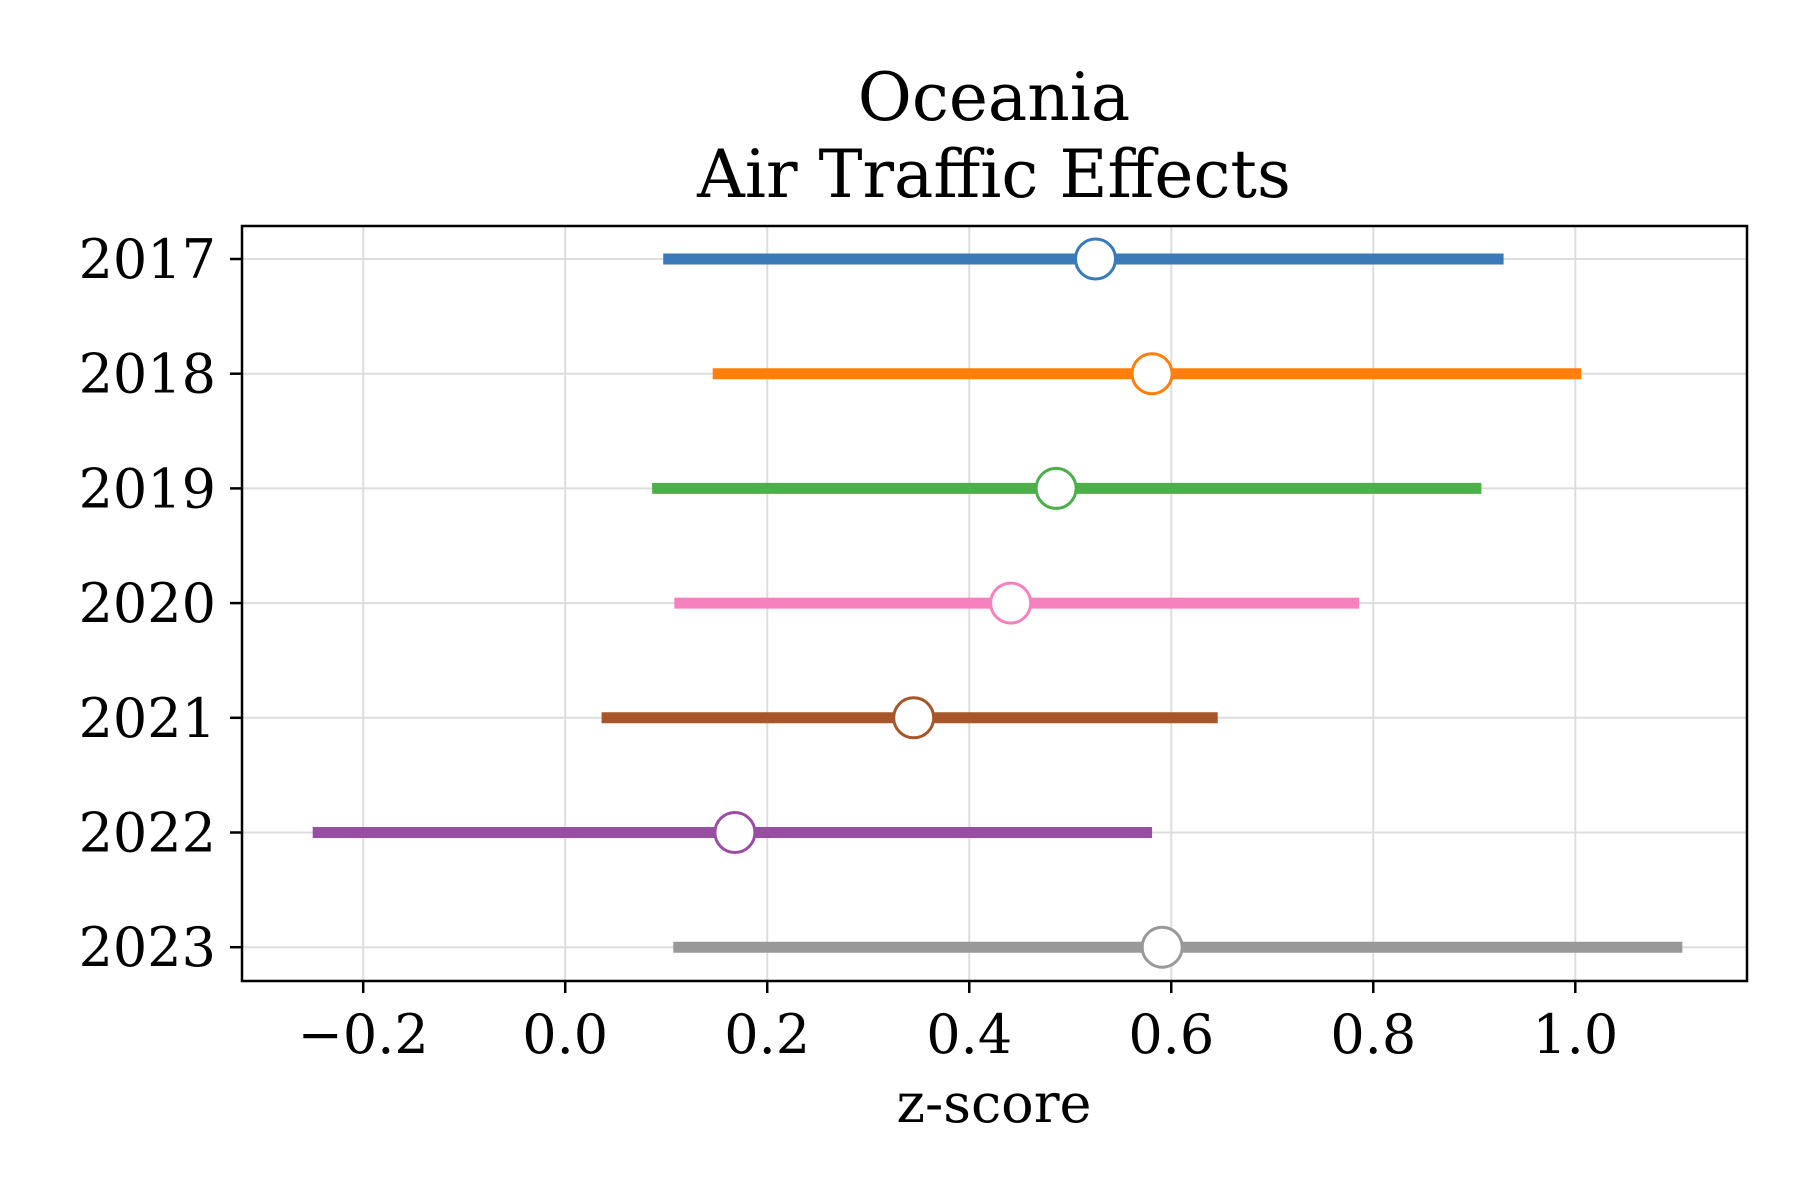  Describe the element at coordinates (147, 718) in the screenshot. I see `y-tick-label: 2021` at that location.